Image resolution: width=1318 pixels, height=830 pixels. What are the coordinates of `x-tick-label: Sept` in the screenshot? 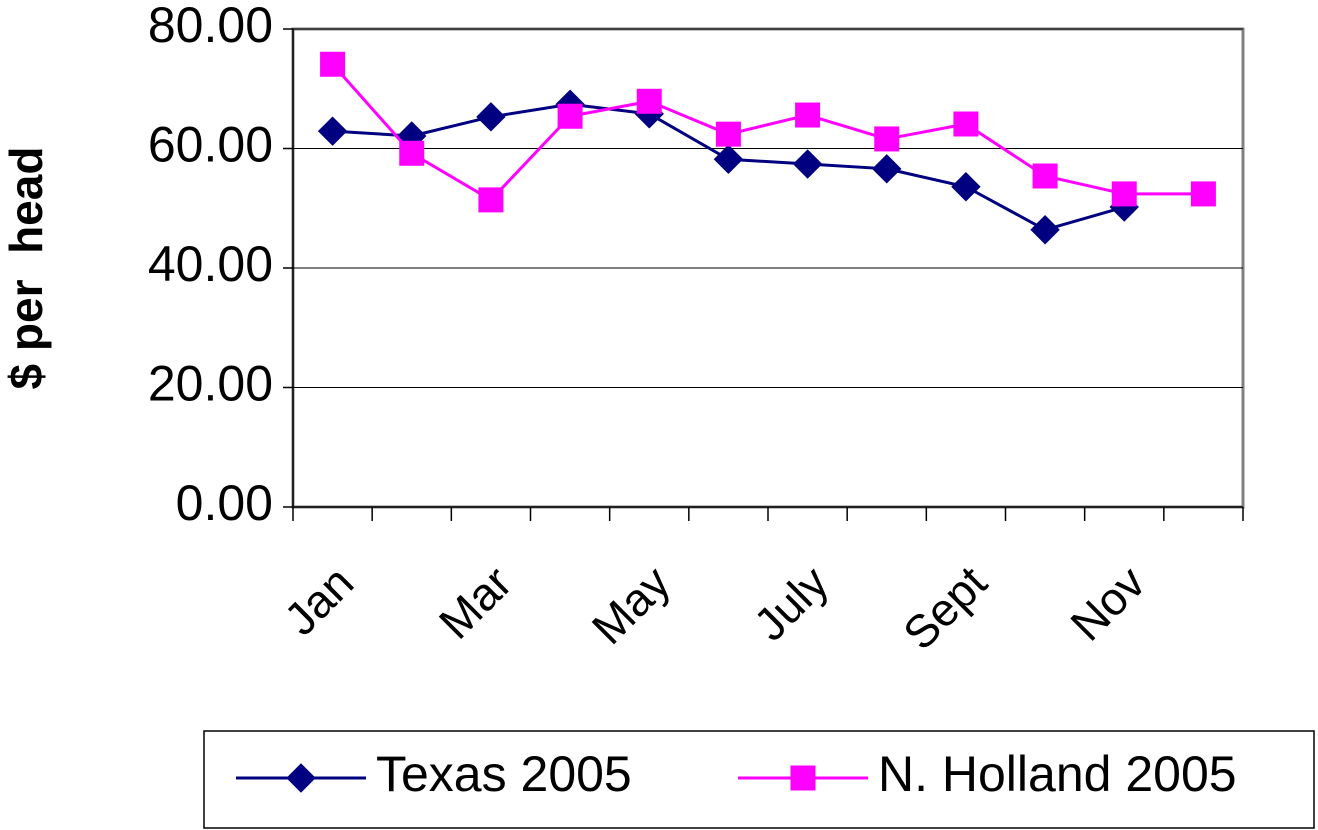 It's located at (945, 608).